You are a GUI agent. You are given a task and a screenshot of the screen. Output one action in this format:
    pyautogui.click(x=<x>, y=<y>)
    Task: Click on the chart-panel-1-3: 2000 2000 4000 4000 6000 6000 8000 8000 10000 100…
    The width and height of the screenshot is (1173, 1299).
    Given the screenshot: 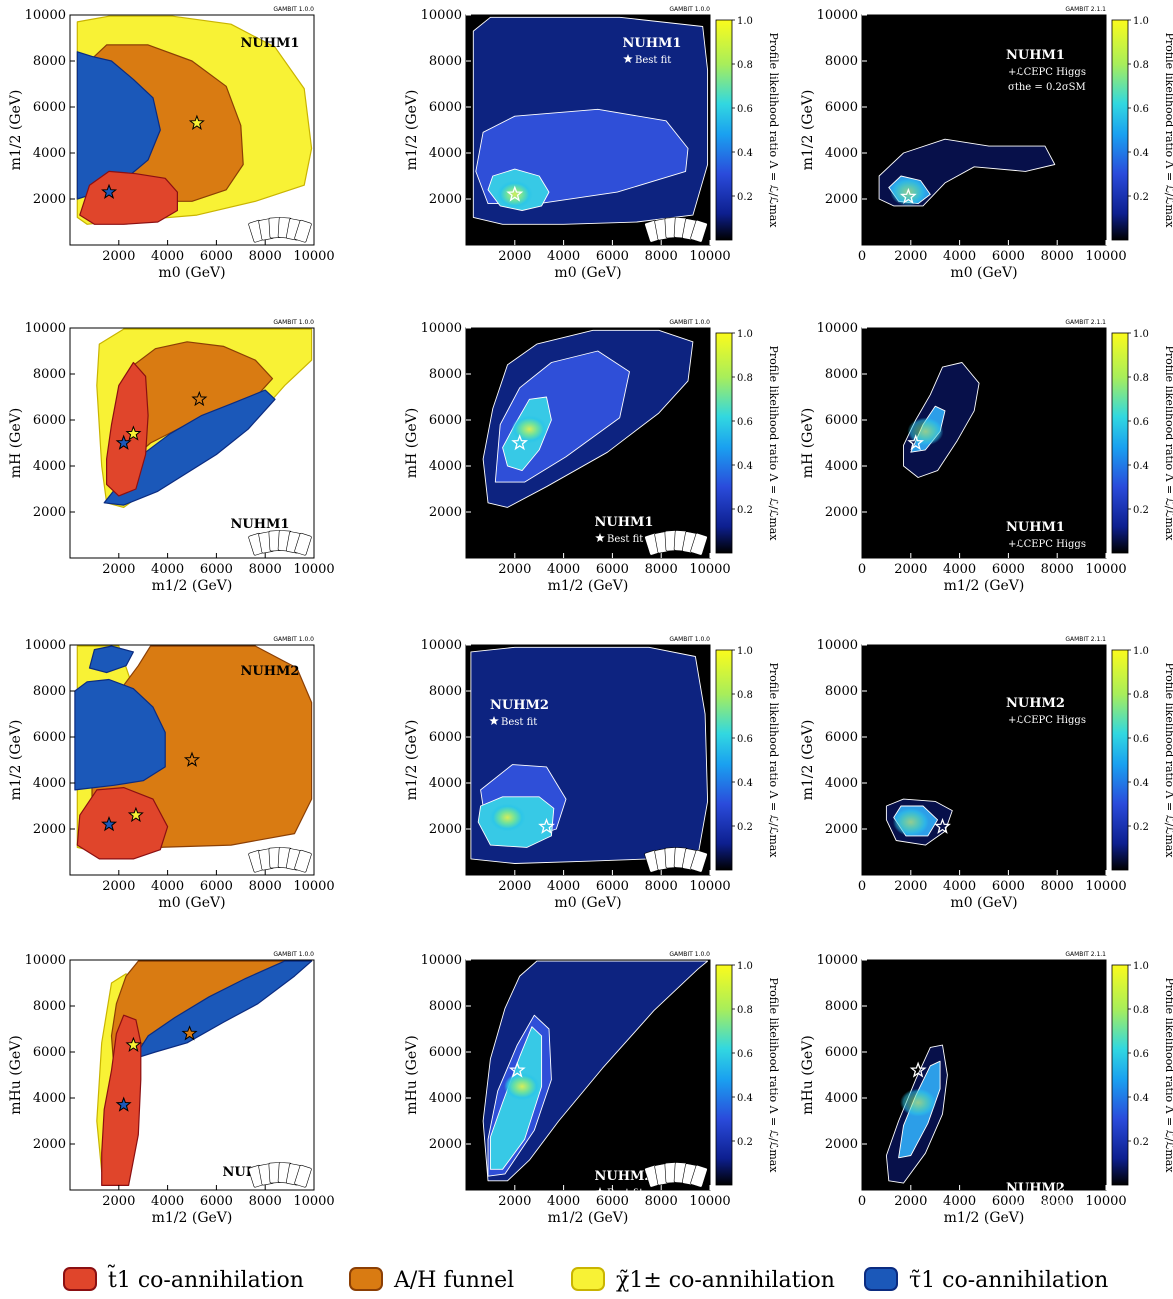 What is the action you would take?
    pyautogui.click(x=986, y=143)
    